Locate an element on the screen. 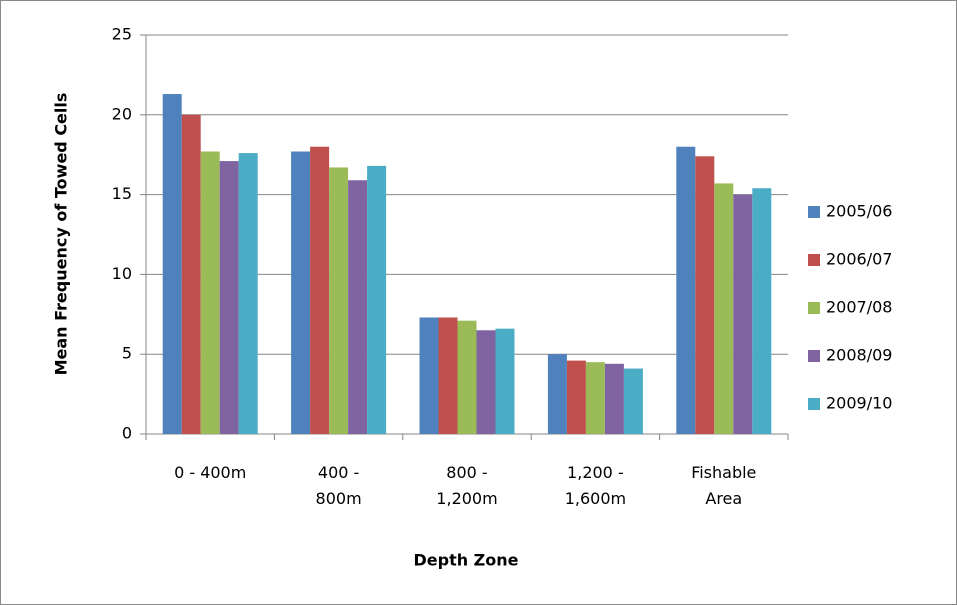 This screenshot has height=605, width=957. legend-label: 2006/07 is located at coordinates (859, 259).